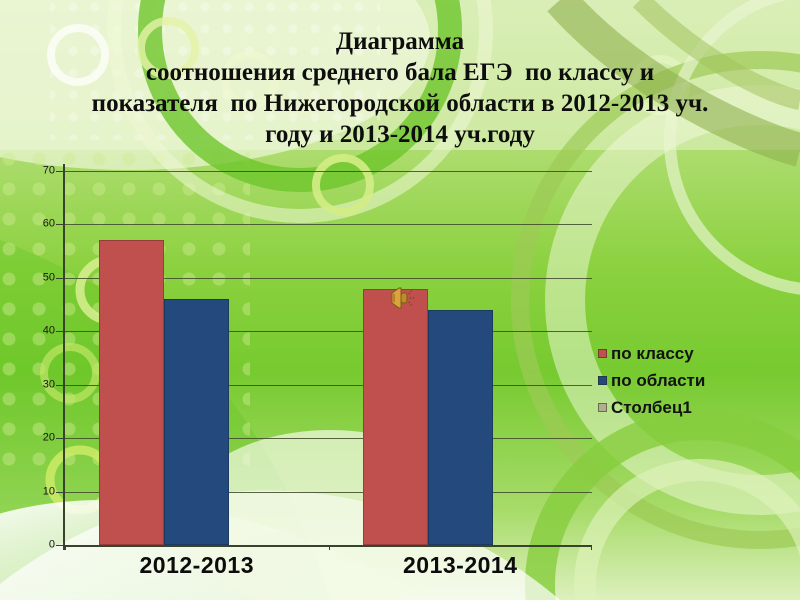 This screenshot has height=600, width=800. I want to click on title-line-4: году и 2013-2014 уч.году, so click(400, 134).